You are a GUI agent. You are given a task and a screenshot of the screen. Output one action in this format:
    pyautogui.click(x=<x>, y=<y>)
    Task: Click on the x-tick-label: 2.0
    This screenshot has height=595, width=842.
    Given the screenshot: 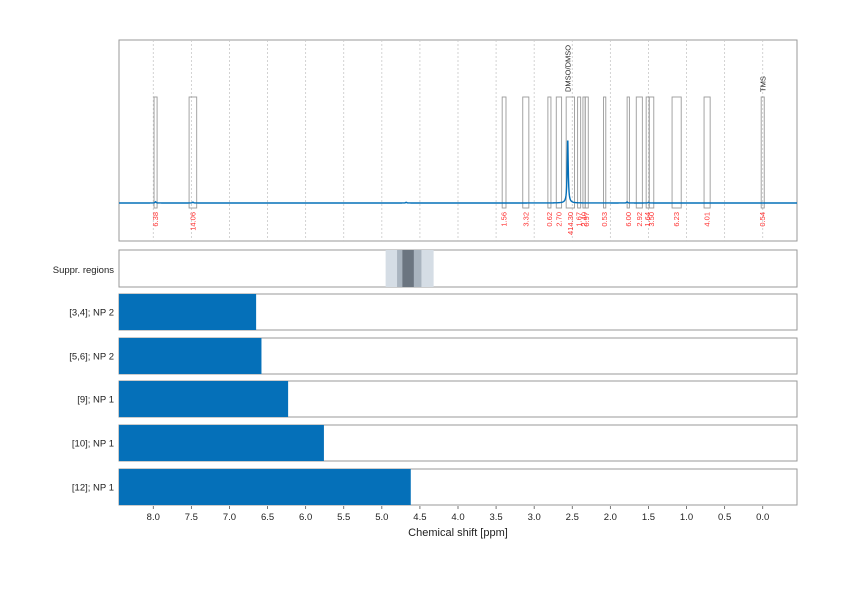 What is the action you would take?
    pyautogui.click(x=610, y=517)
    